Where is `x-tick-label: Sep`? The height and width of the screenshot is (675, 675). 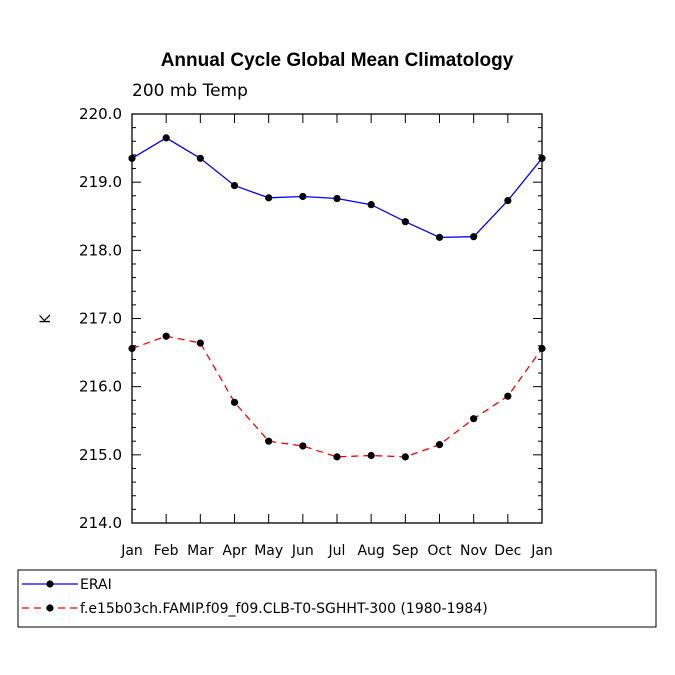 x-tick-label: Sep is located at coordinates (405, 551).